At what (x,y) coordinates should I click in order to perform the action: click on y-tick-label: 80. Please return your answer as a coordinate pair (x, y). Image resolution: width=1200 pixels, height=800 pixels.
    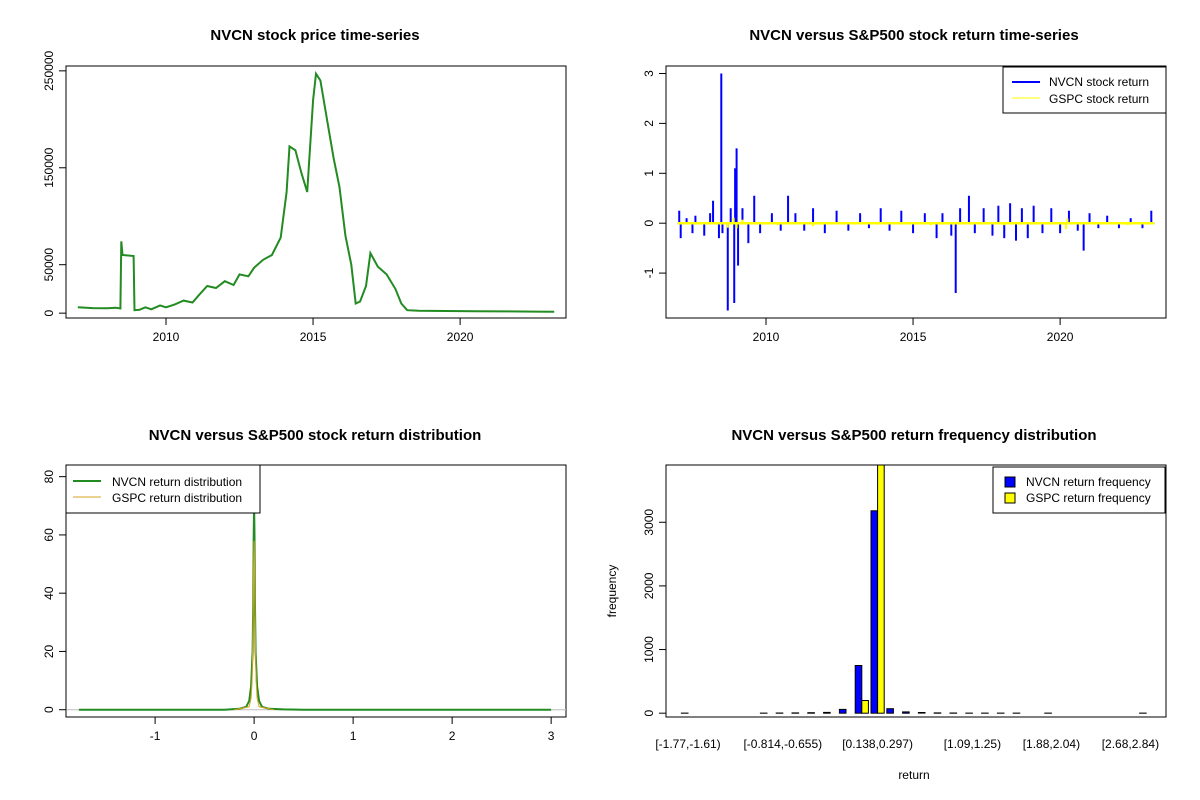
    Looking at the image, I should click on (49, 477).